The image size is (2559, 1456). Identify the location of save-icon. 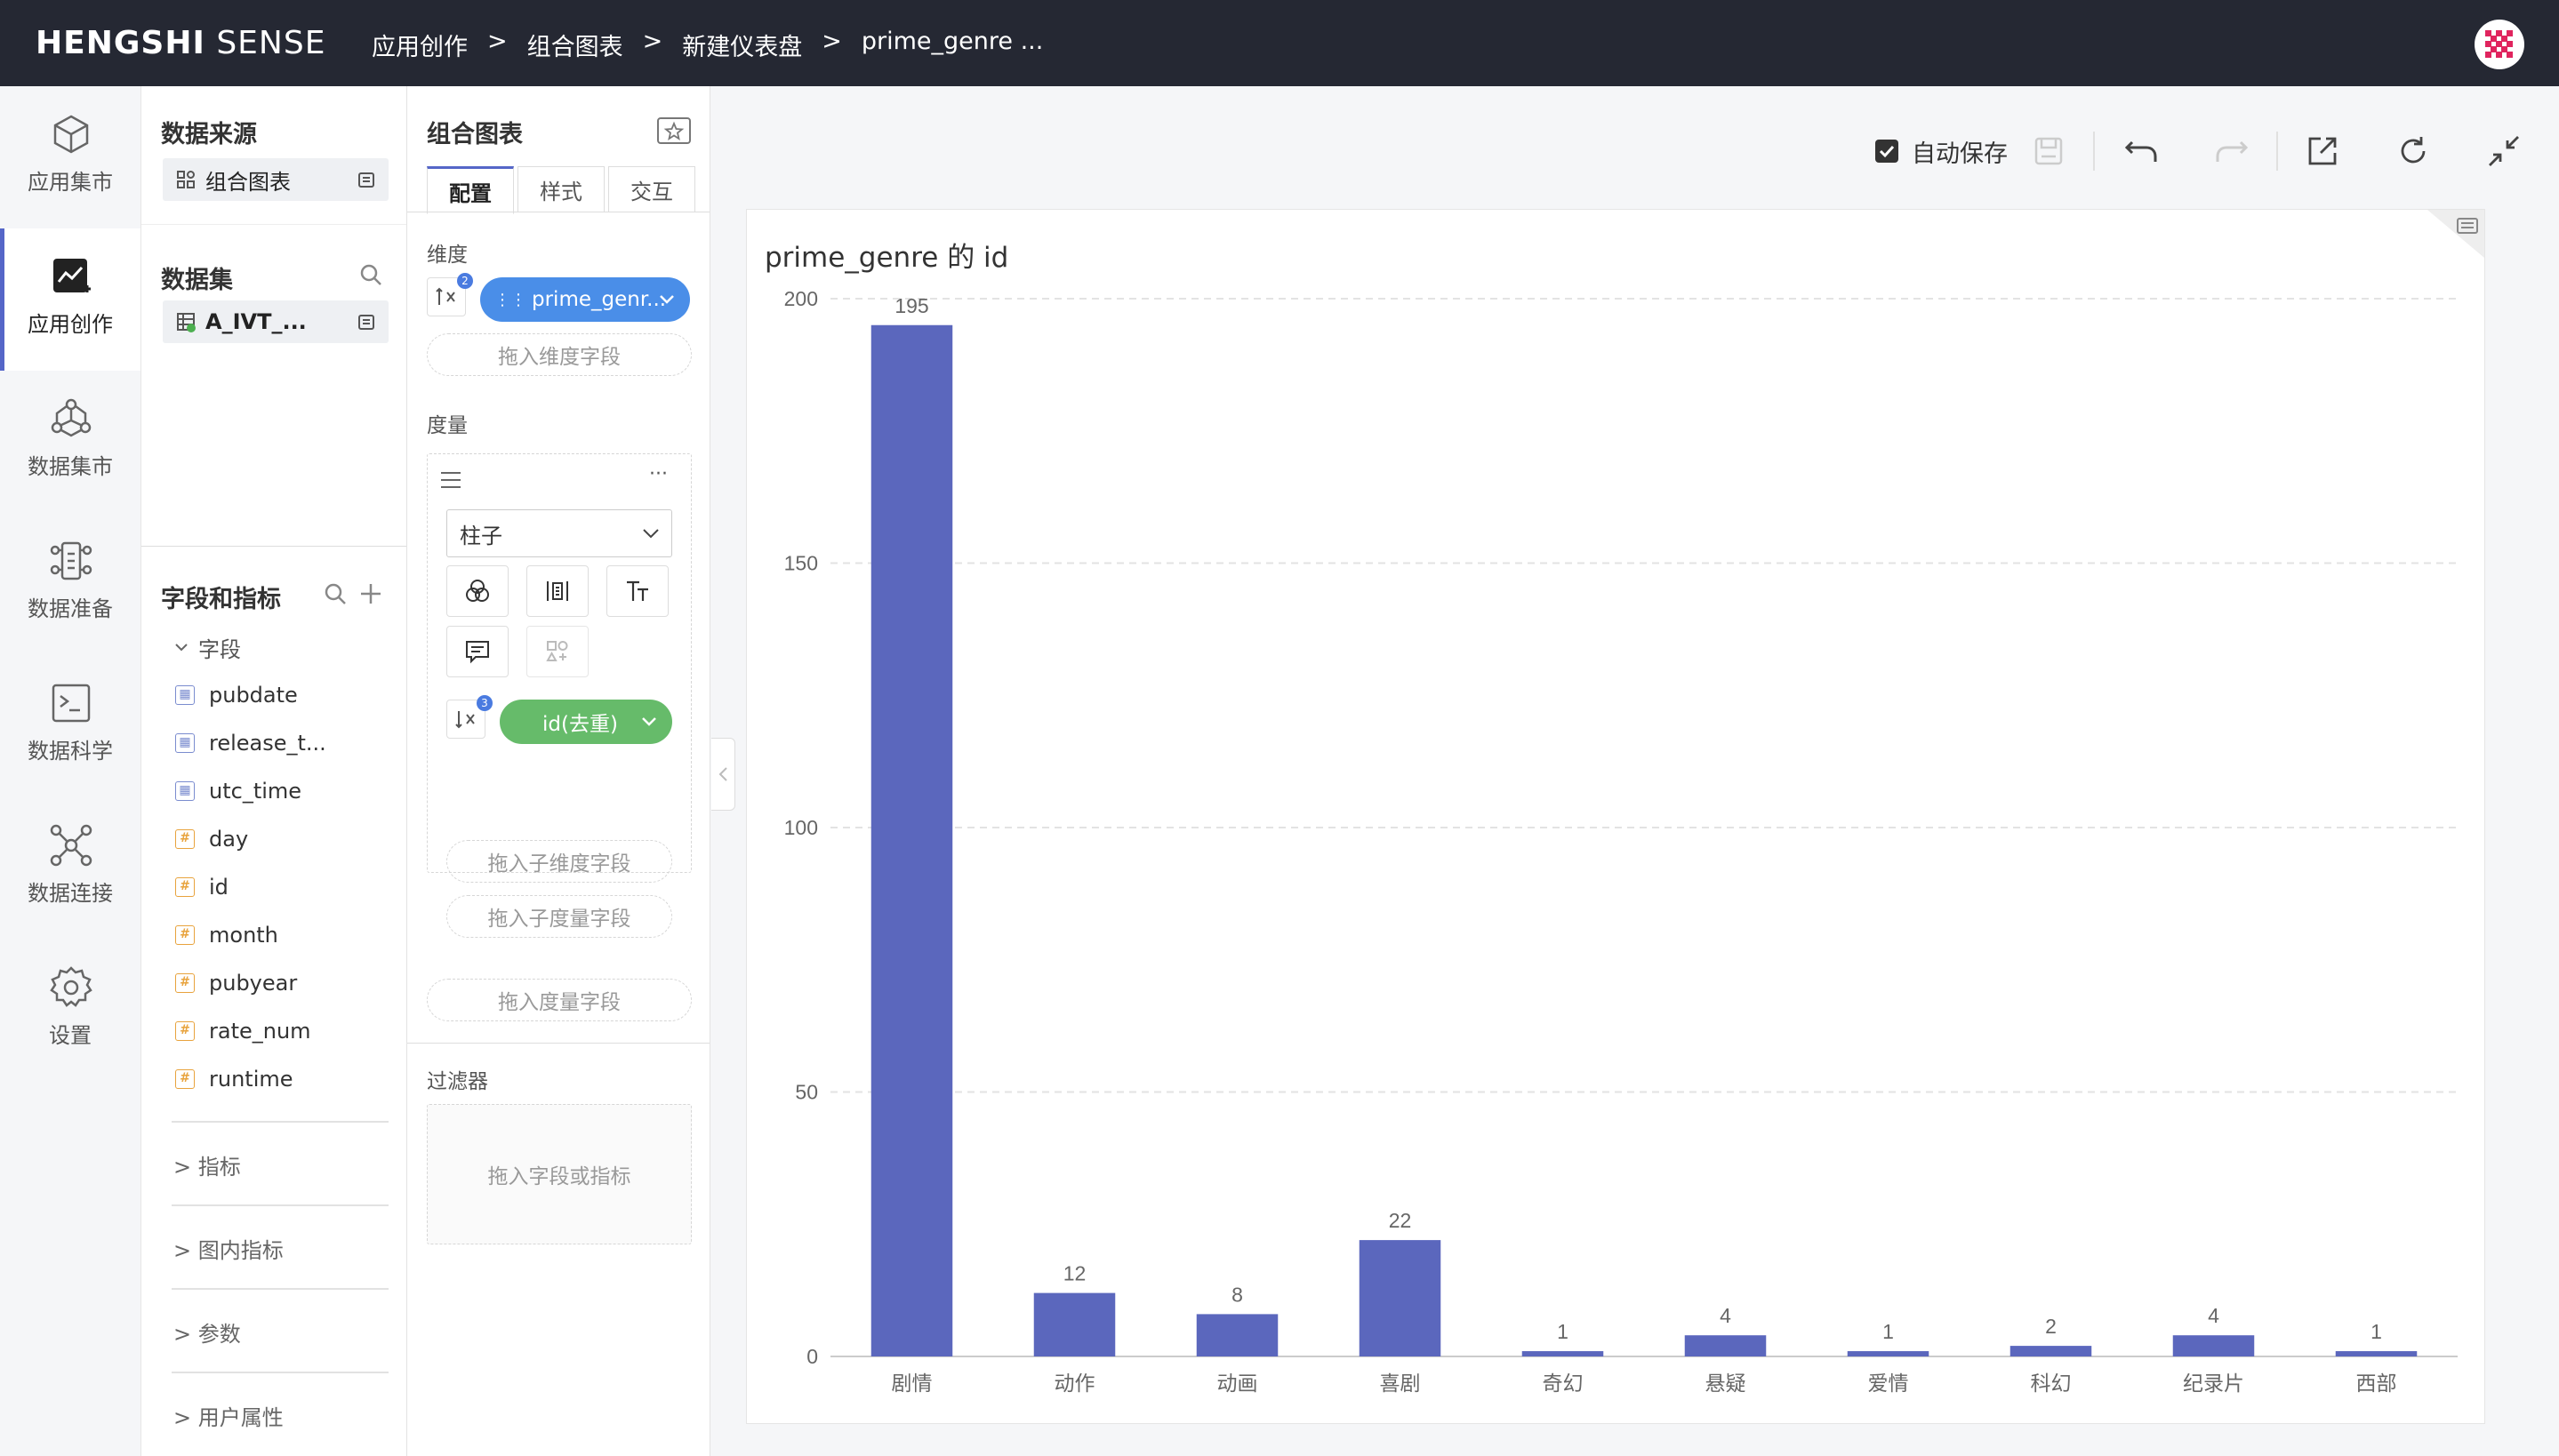
(2048, 151).